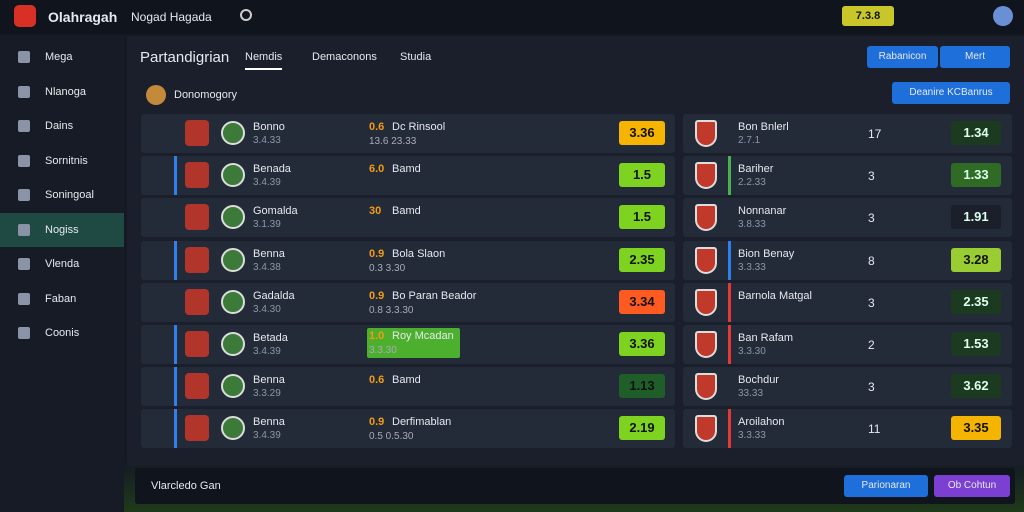 Image resolution: width=1024 pixels, height=512 pixels. What do you see at coordinates (62, 299) in the screenshot?
I see `sidebar-item: Faban` at bounding box center [62, 299].